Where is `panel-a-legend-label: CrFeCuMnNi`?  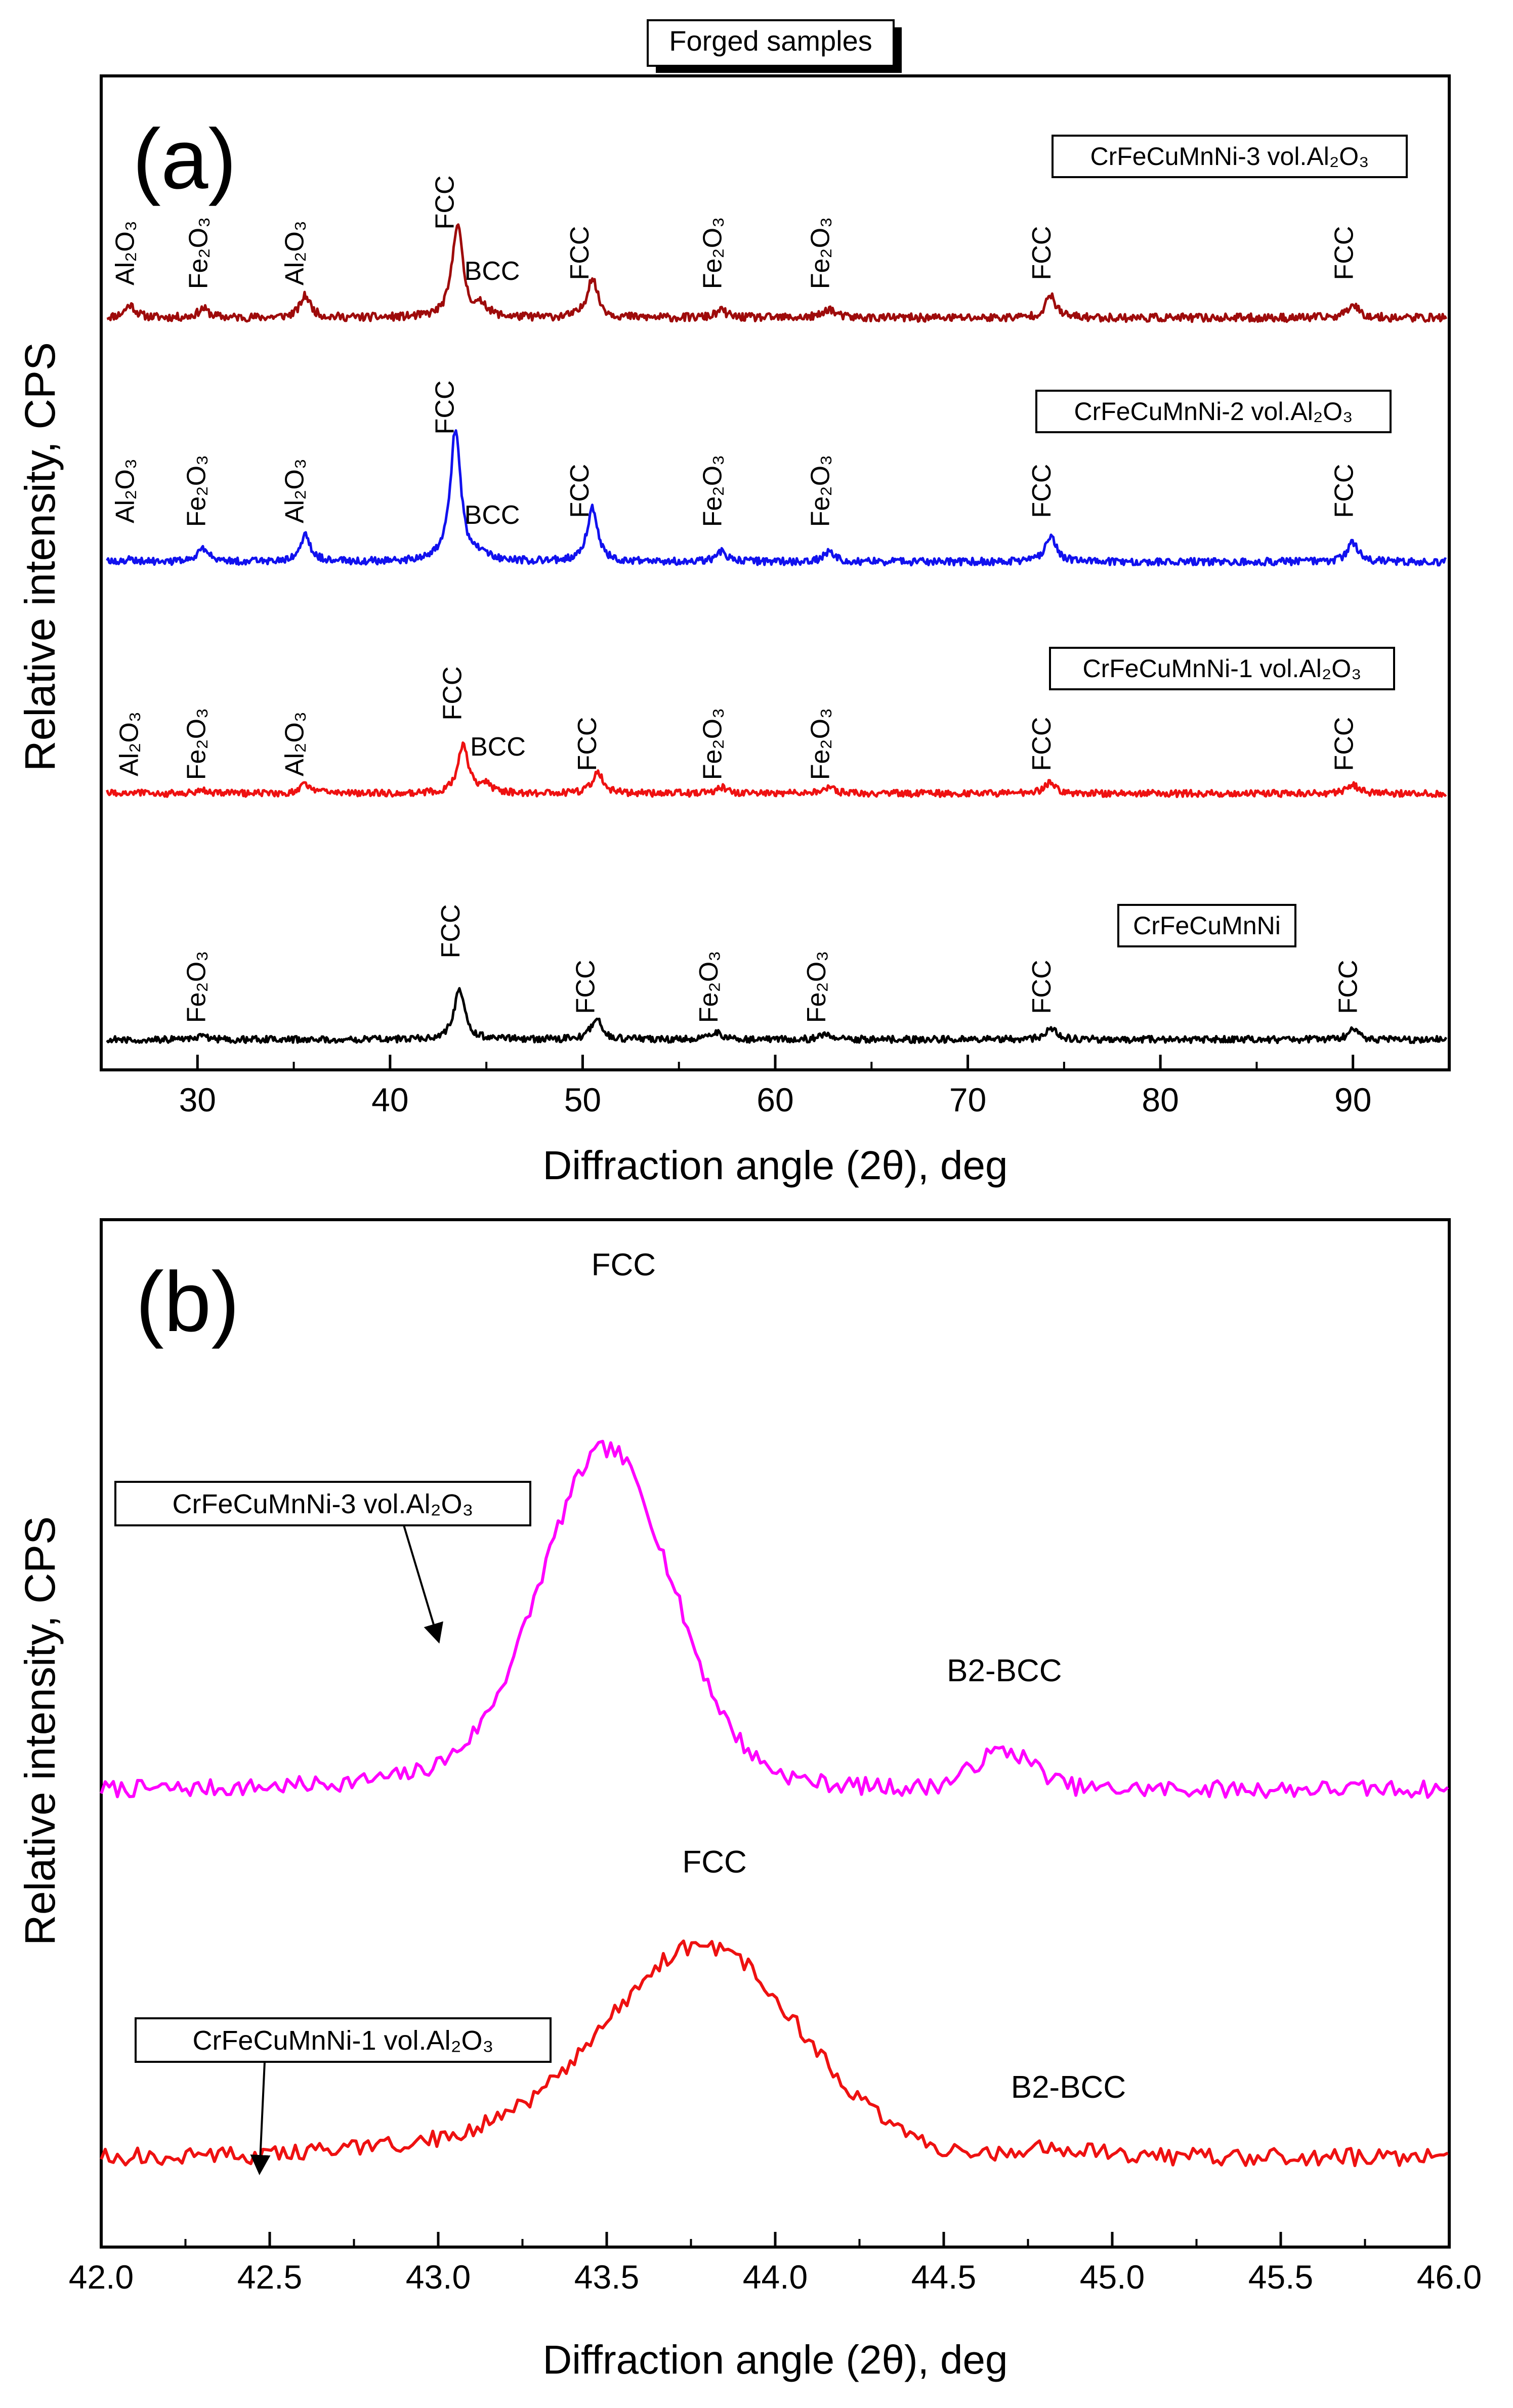 panel-a-legend-label: CrFeCuMnNi is located at coordinates (1207, 925).